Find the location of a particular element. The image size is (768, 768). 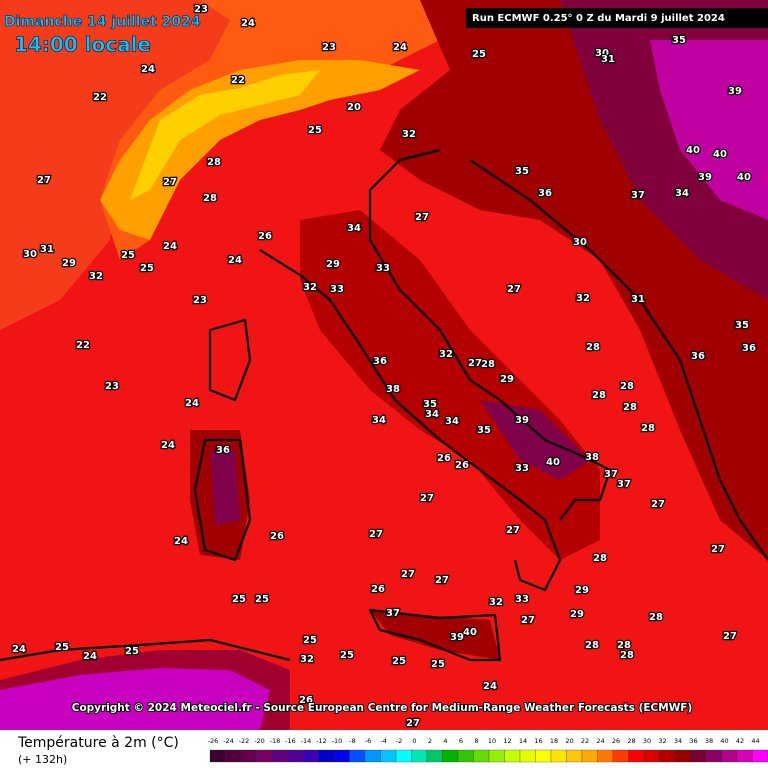

legend-tick-label: 26 is located at coordinates (616, 741).